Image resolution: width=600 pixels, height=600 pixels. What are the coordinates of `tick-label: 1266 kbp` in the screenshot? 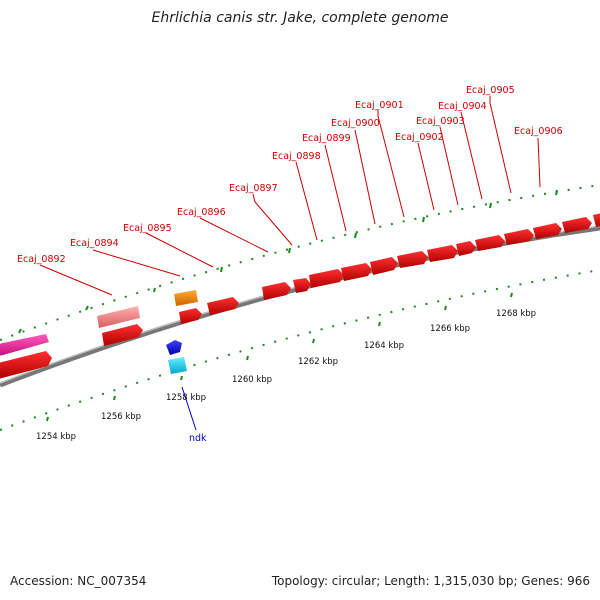 It's located at (450, 329).